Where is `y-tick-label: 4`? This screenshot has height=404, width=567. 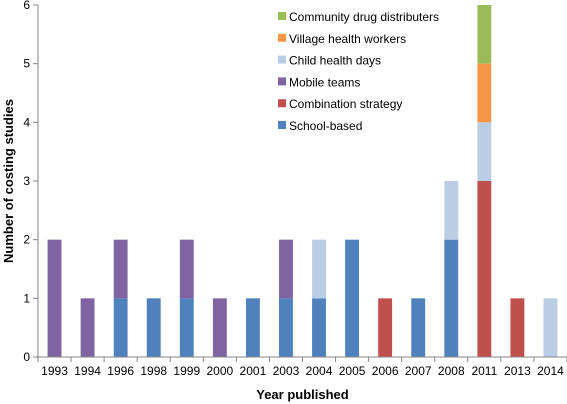
y-tick-label: 4 is located at coordinates (26, 122).